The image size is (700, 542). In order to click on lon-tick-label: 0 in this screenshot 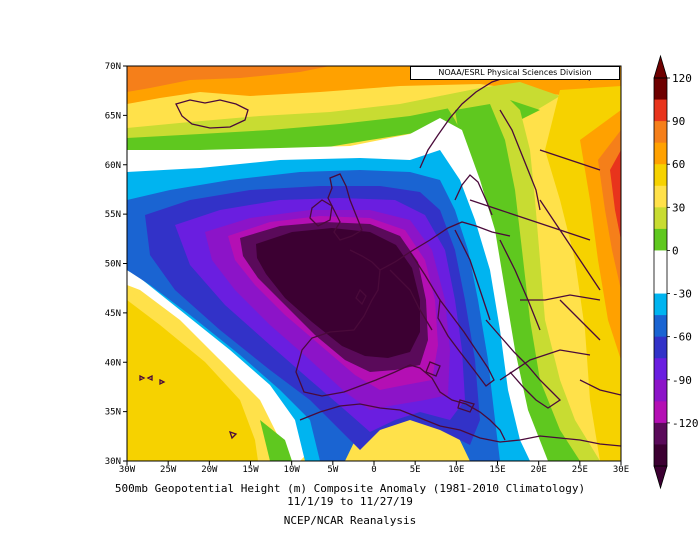, I will do `click(373, 470)`.